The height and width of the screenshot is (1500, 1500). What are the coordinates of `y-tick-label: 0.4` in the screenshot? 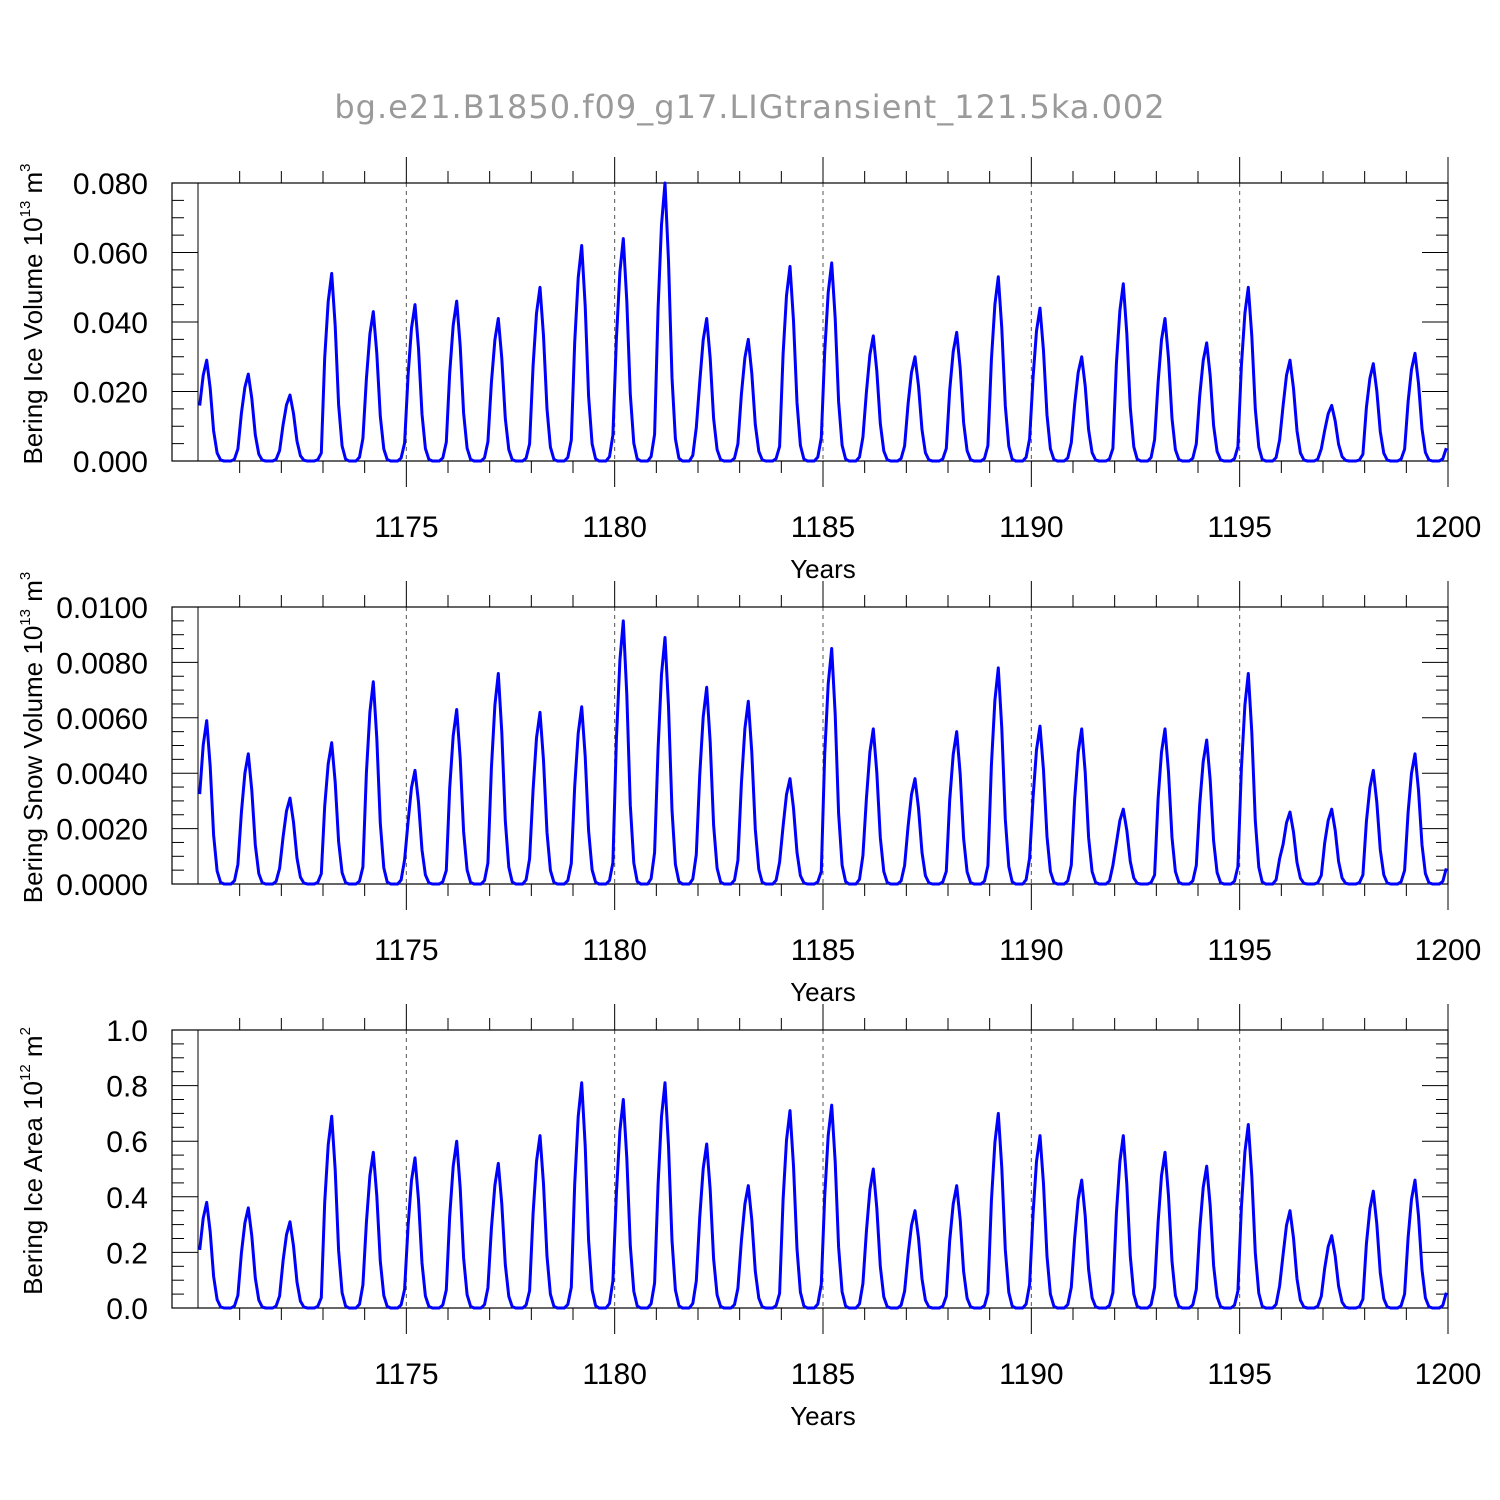 It's located at (127, 1198).